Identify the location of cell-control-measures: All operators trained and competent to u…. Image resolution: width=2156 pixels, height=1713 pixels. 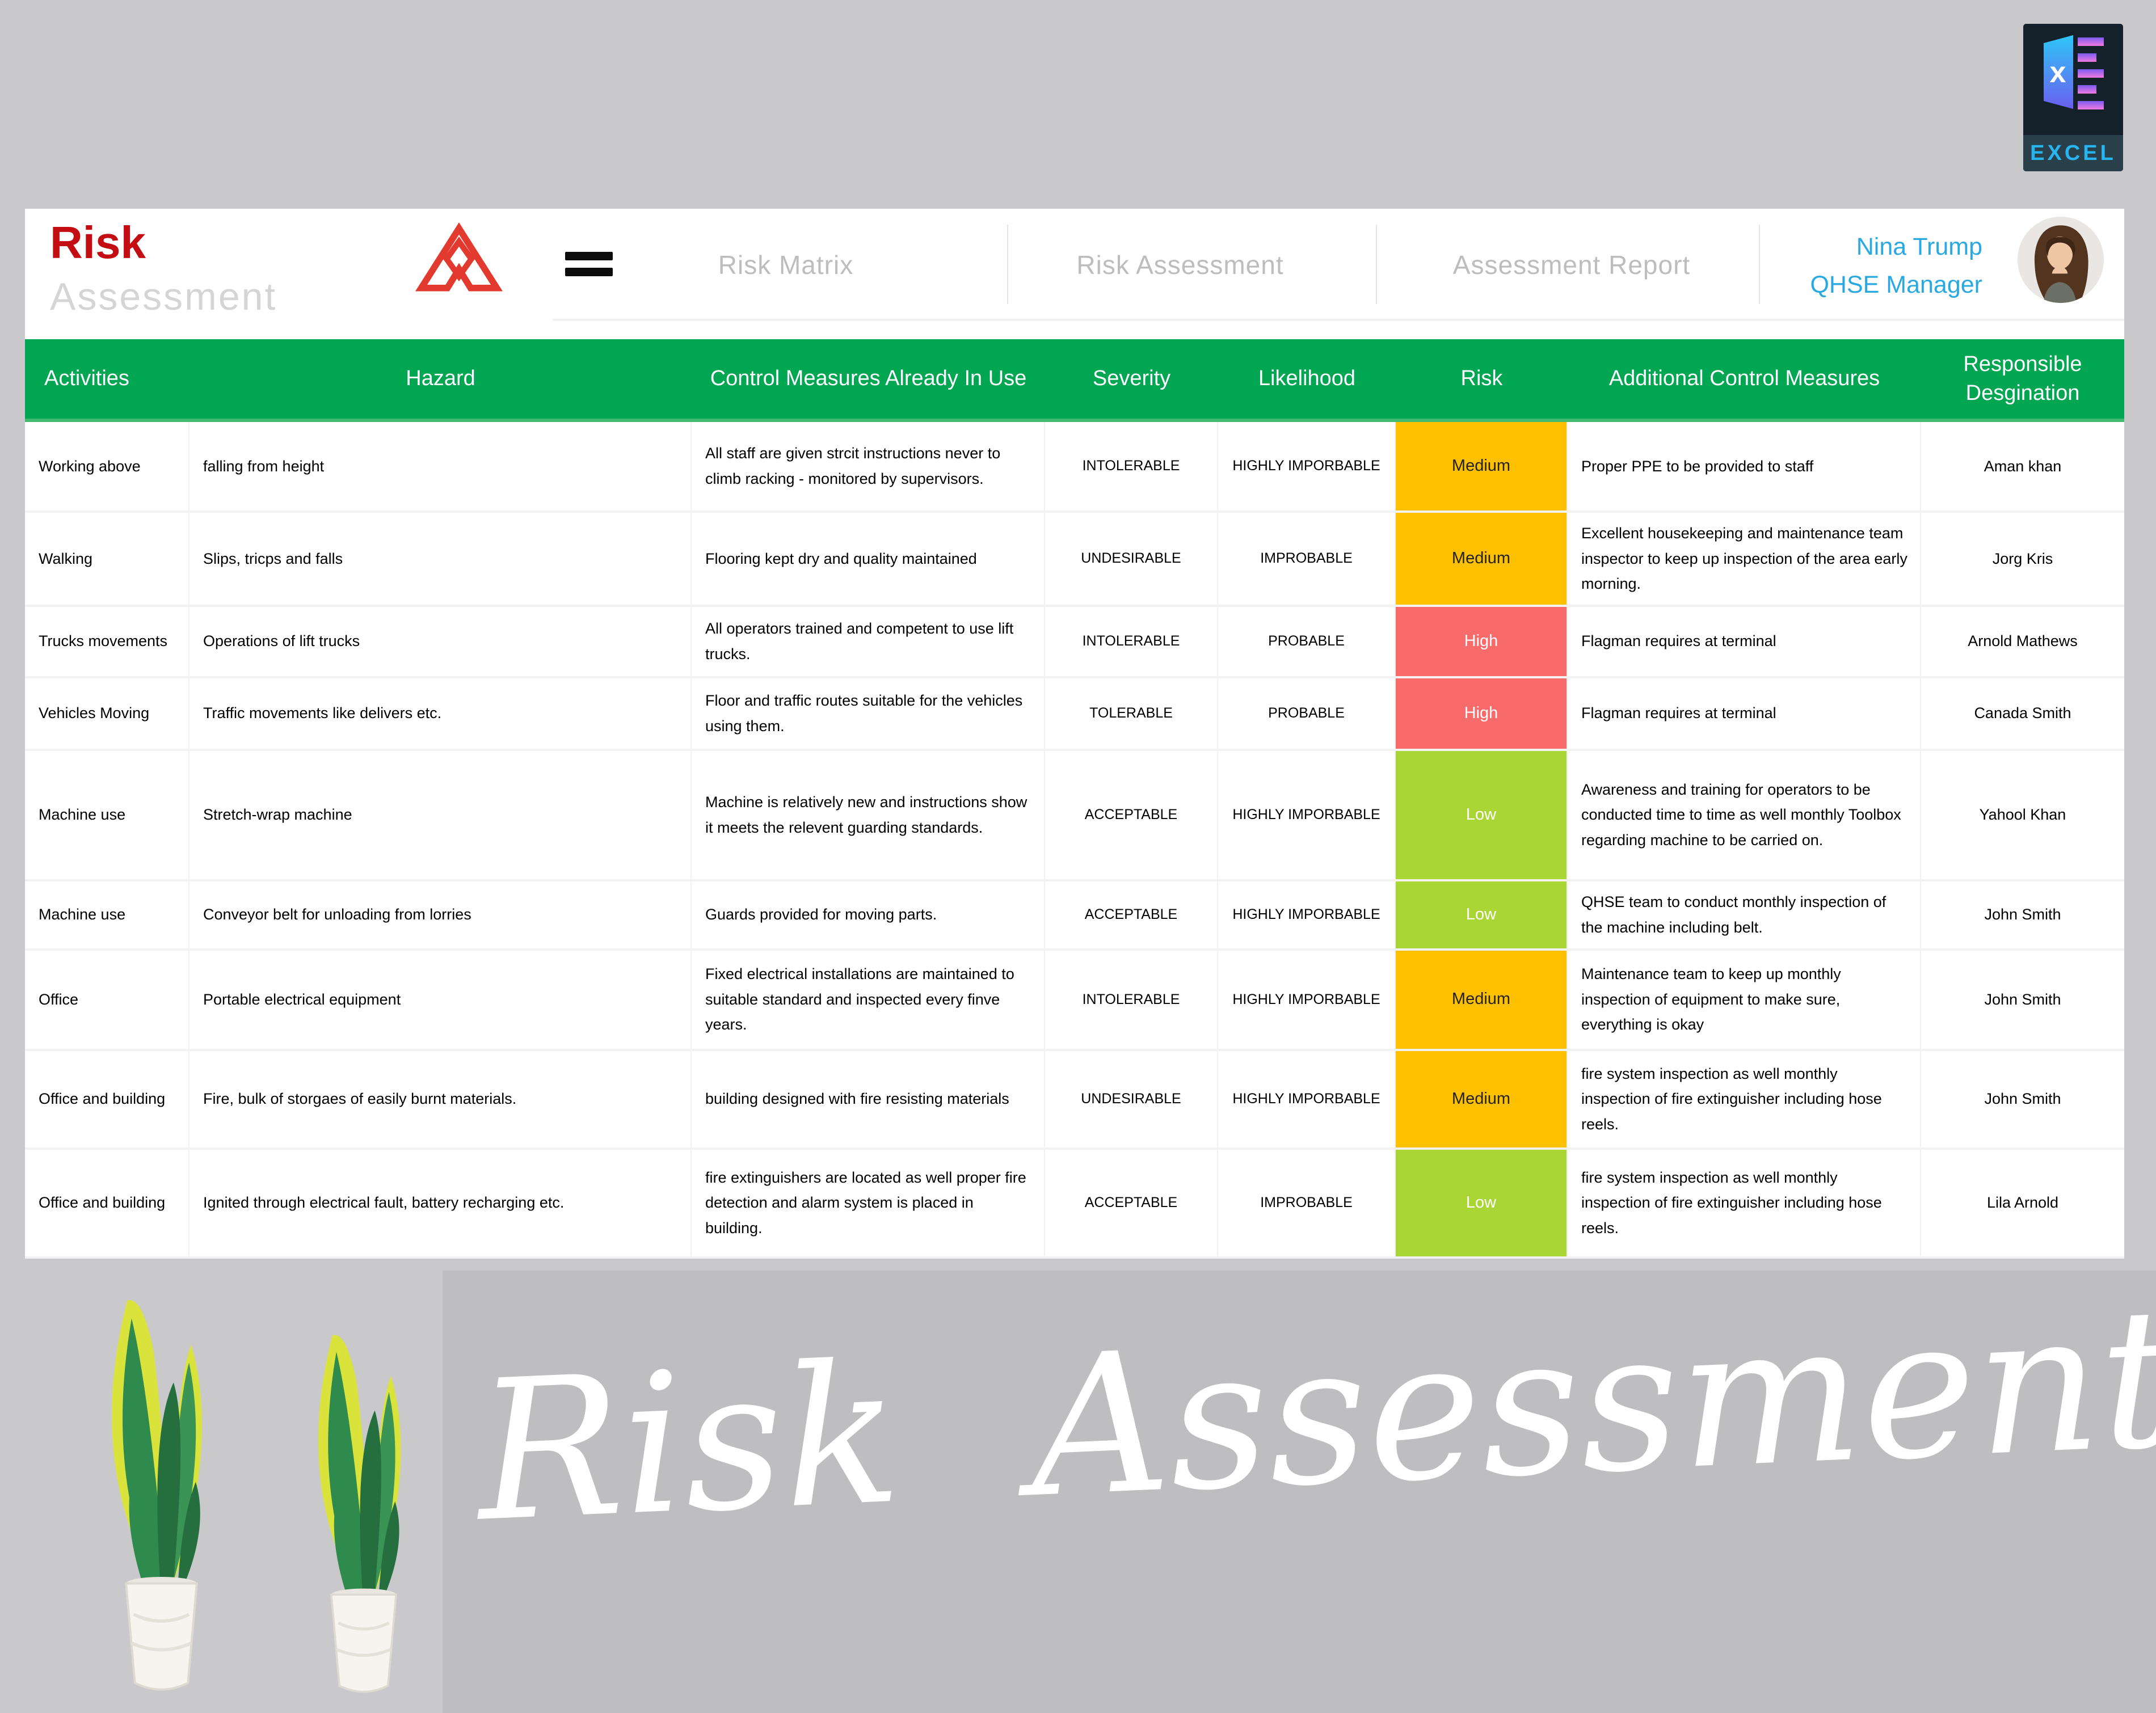
(869, 641).